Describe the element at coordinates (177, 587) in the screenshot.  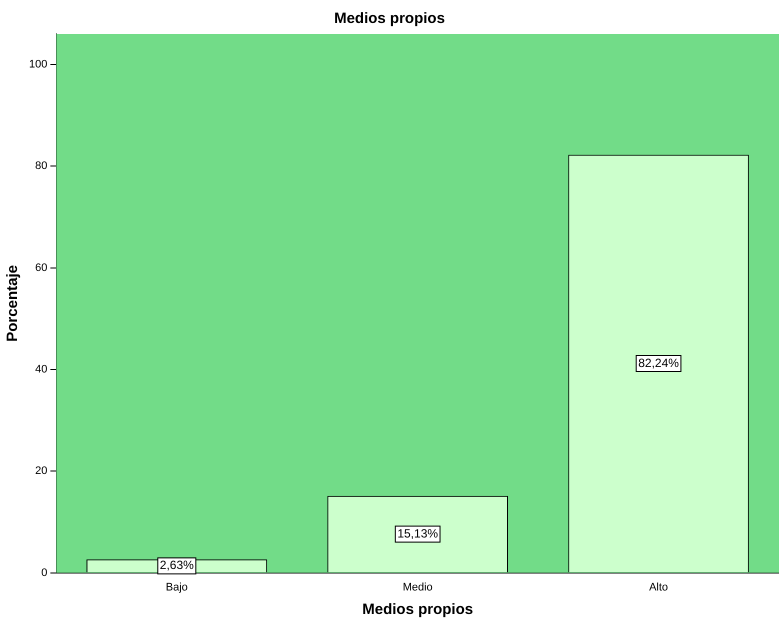
I see `x-tick-label: Bajo` at that location.